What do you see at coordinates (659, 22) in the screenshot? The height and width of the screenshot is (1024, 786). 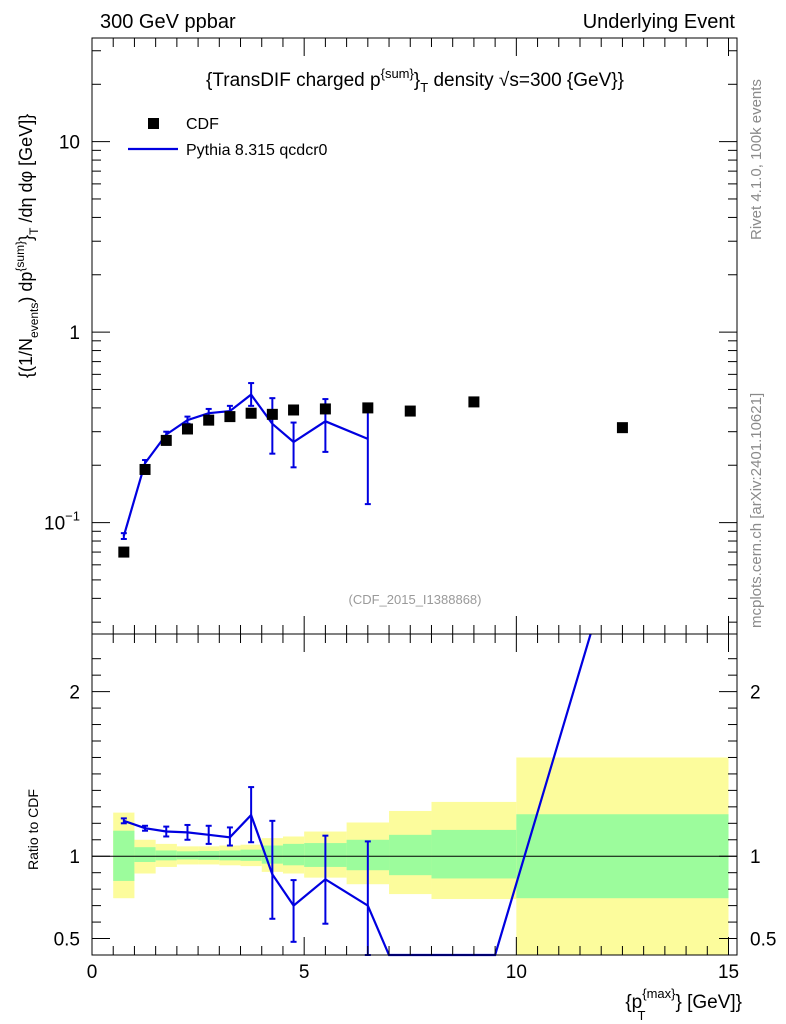 I see `header-right-label: Underlying Event` at bounding box center [659, 22].